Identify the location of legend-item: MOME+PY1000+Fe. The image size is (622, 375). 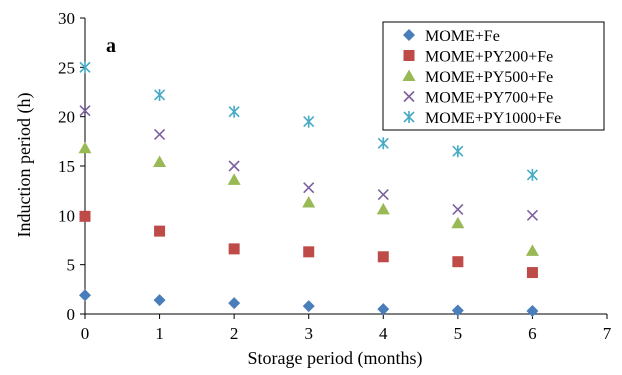
(482, 118).